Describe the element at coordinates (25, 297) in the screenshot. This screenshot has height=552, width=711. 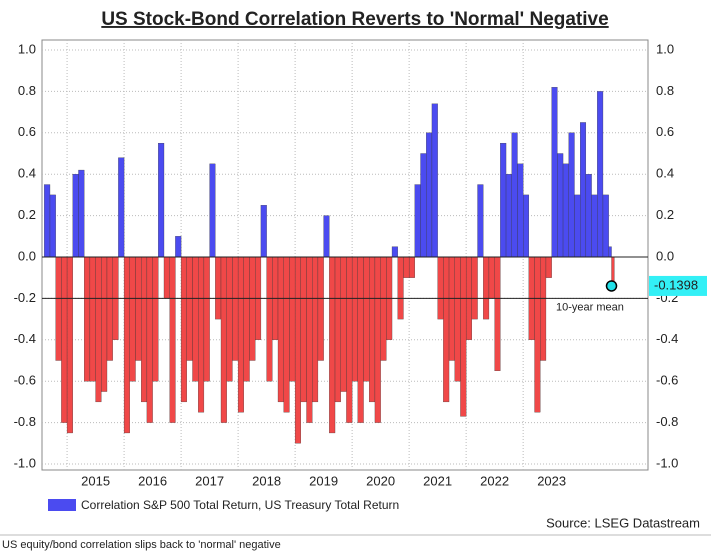
I see `y-tick-label: -0.2` at that location.